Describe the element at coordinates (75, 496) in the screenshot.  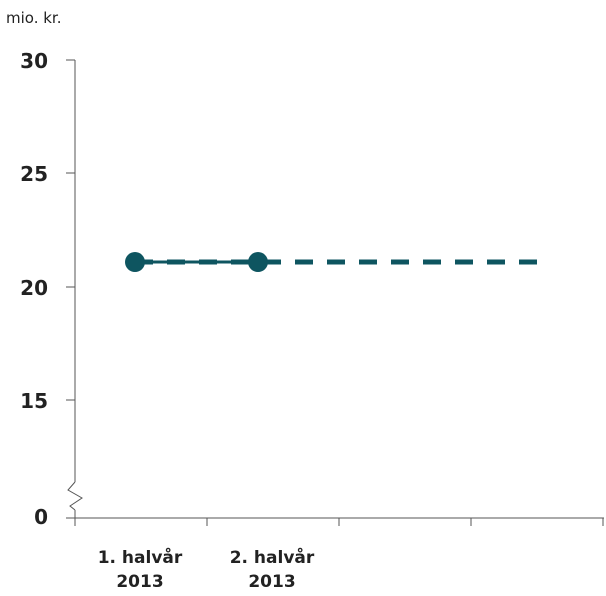
I see `y-axis-break-mark` at that location.